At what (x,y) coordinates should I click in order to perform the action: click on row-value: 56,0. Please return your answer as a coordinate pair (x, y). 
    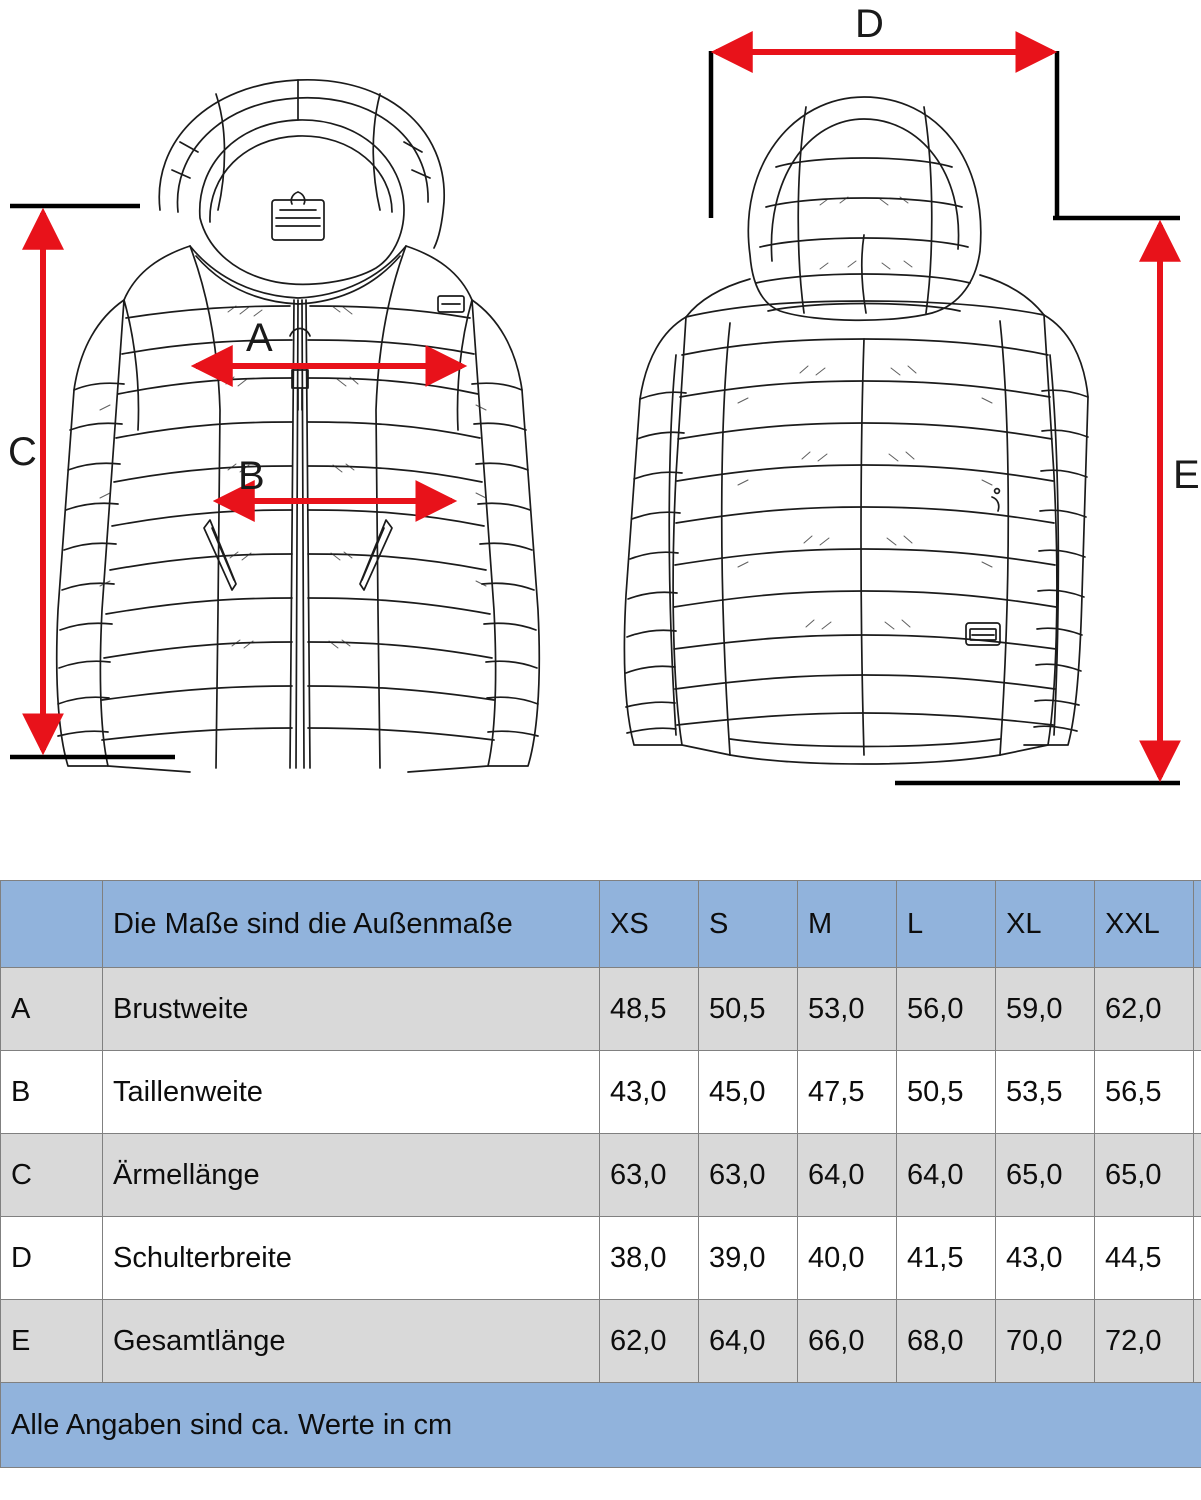
    Looking at the image, I should click on (946, 1009).